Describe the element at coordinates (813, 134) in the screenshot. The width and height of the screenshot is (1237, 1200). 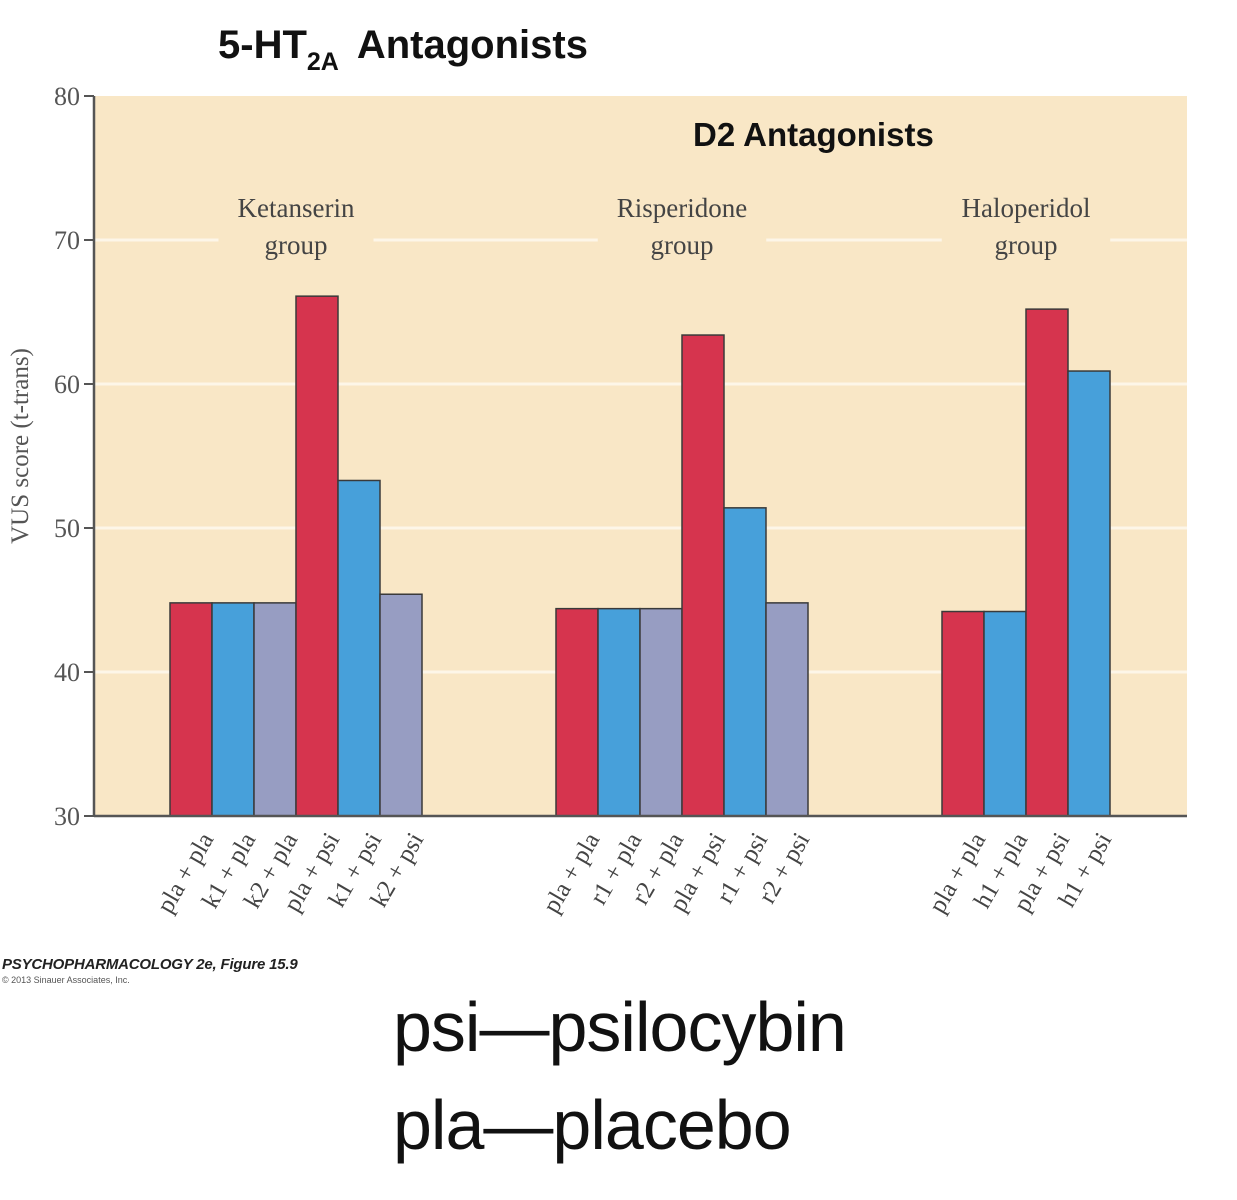
I see `chart-subtitle: D2 Antagonists` at that location.